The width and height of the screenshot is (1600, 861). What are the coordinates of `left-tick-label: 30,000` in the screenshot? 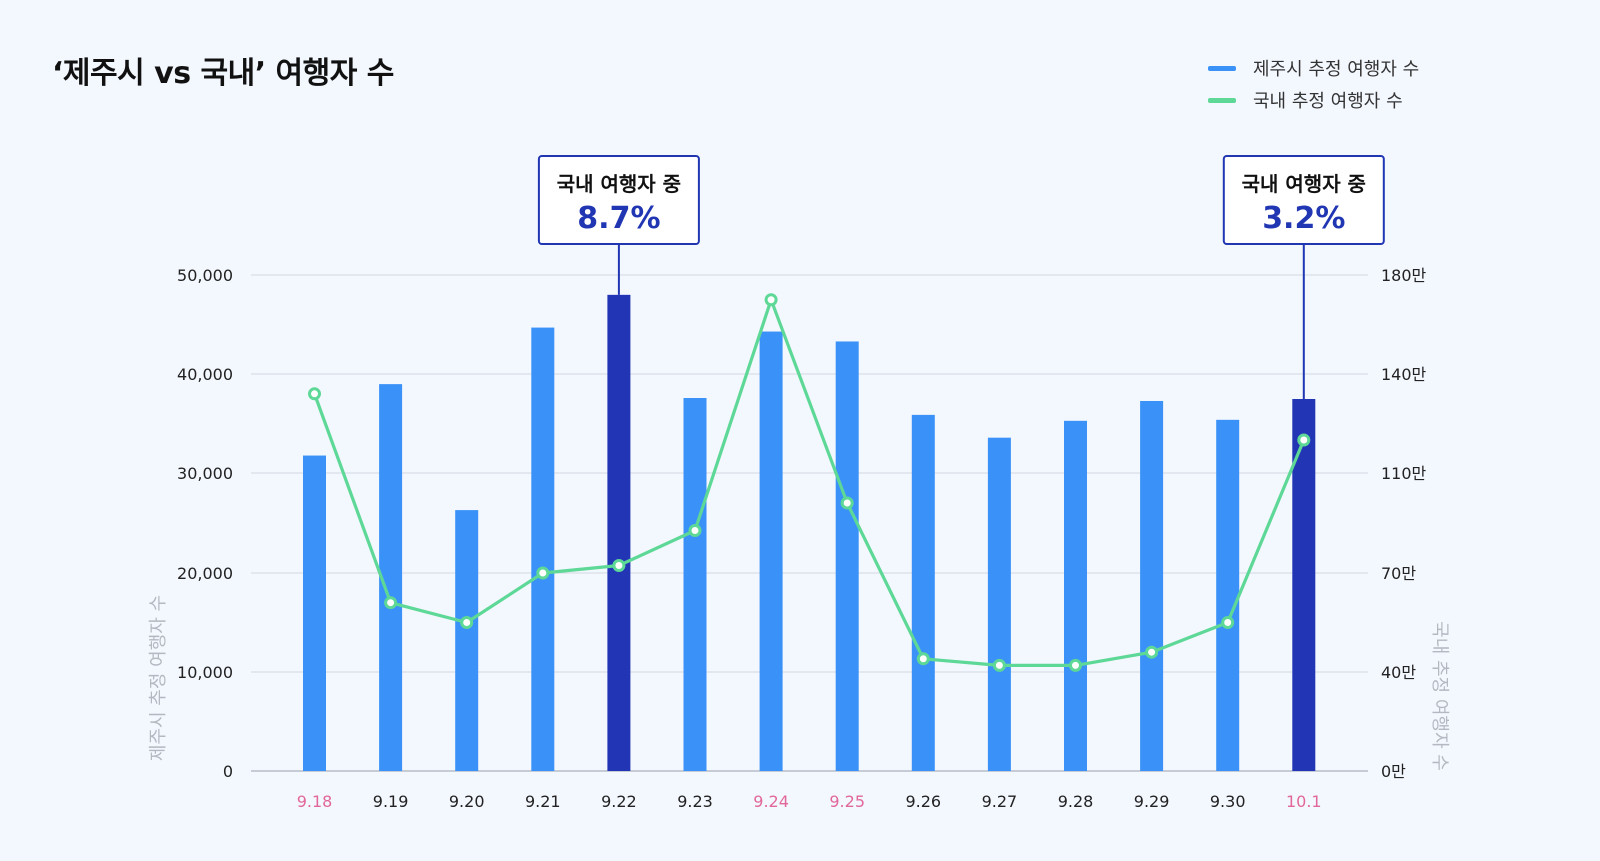 It's located at (205, 473).